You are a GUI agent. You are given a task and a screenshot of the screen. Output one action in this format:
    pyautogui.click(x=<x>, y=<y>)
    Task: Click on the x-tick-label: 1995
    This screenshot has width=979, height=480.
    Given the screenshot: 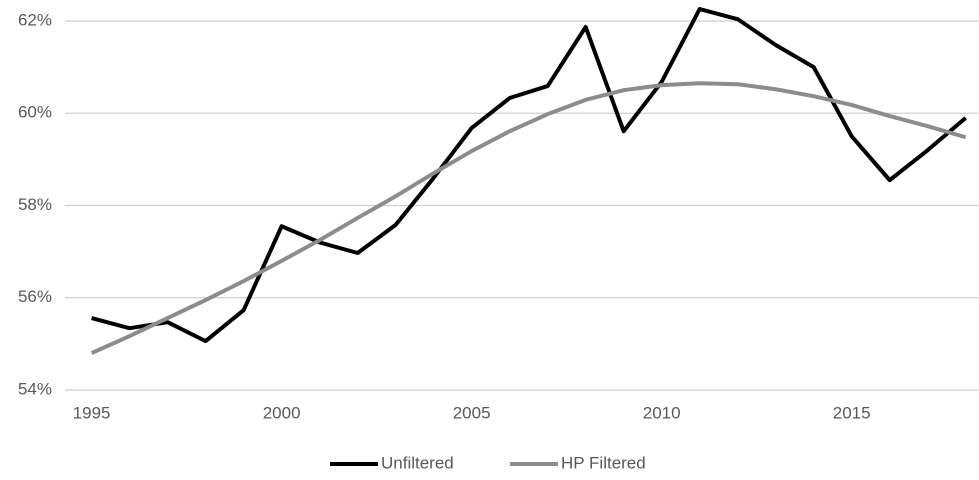 What is the action you would take?
    pyautogui.click(x=92, y=412)
    